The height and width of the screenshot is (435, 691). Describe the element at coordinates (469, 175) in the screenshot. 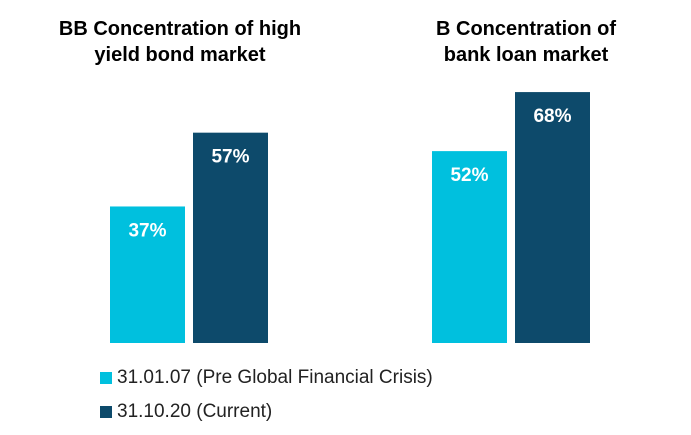

I see `value-label: 52%` at that location.